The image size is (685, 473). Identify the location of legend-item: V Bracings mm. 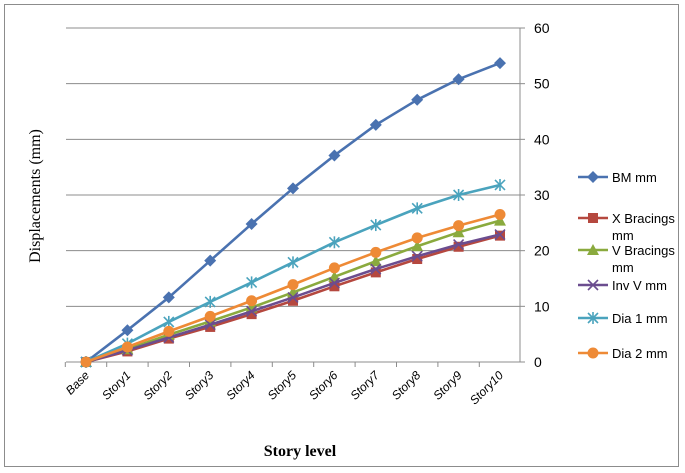
(626, 259).